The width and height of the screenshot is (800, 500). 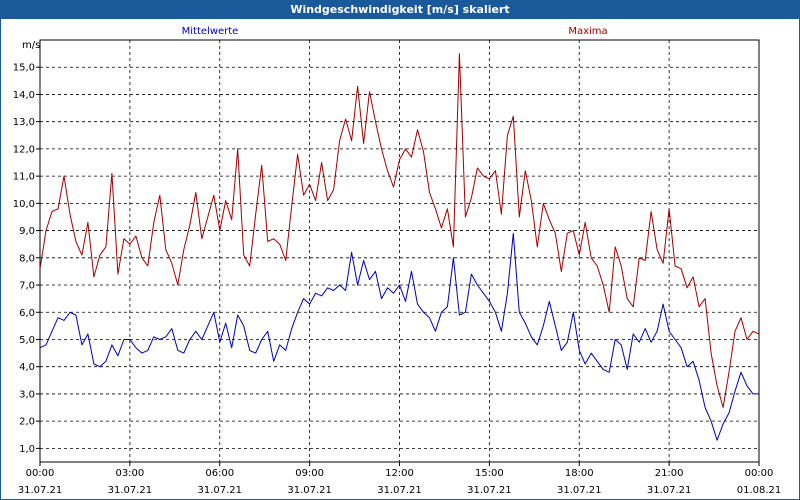 I want to click on y-tick-label: 12,0, so click(x=24, y=149).